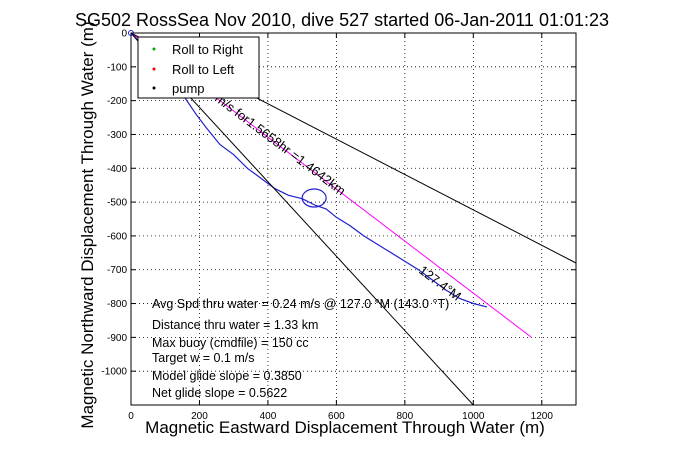 The width and height of the screenshot is (681, 454). I want to click on y-tick-label: -800, so click(117, 304).